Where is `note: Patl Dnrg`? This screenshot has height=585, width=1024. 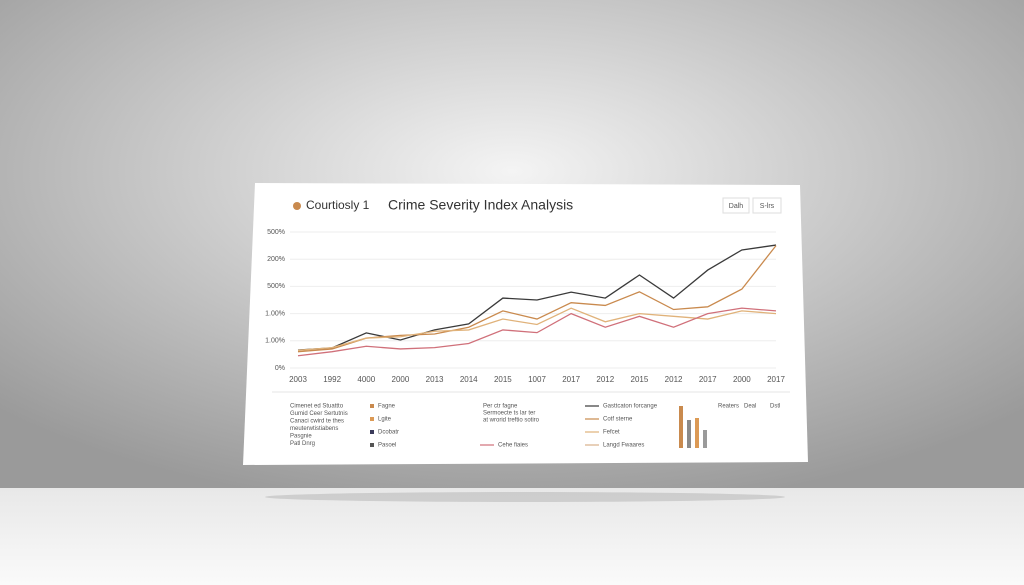
note: Patl Dnrg is located at coordinates (302, 444).